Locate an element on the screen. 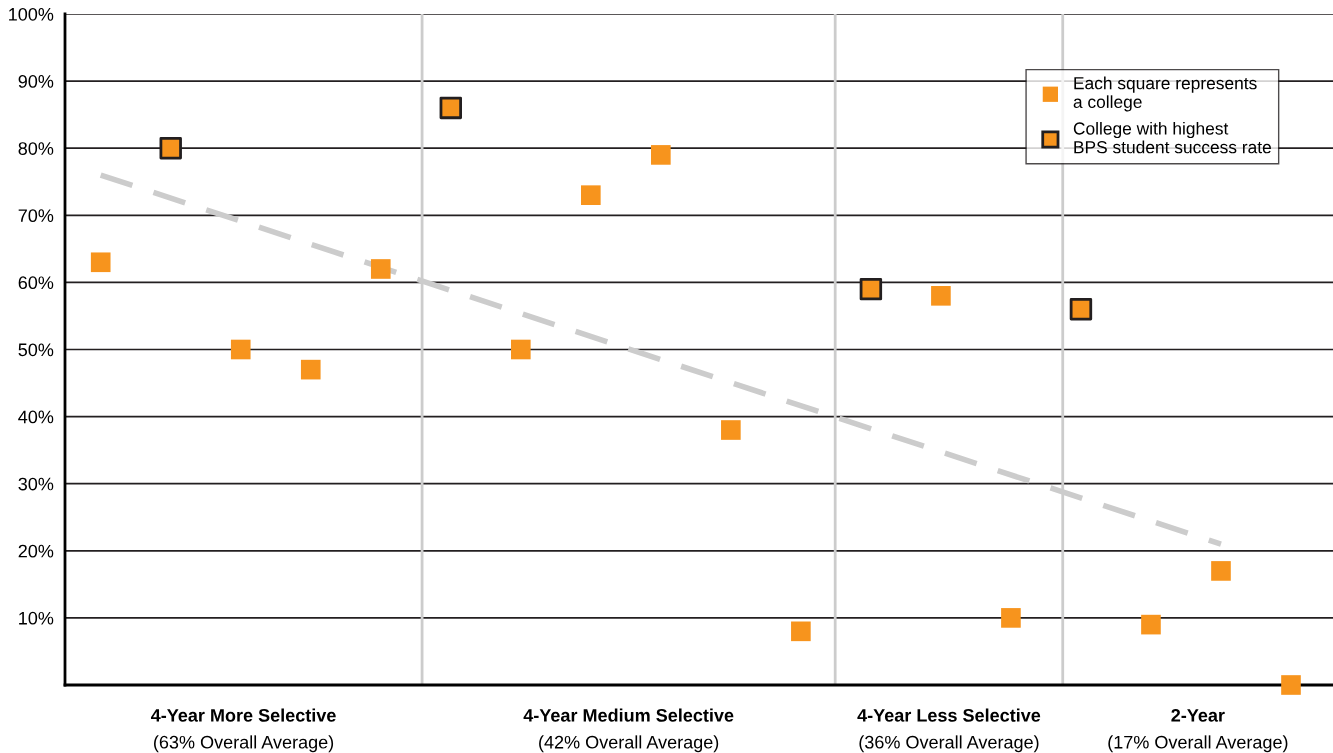 This screenshot has width=1333, height=753. text: 2-Year (17% Overall Average) is located at coordinates (1198, 730).